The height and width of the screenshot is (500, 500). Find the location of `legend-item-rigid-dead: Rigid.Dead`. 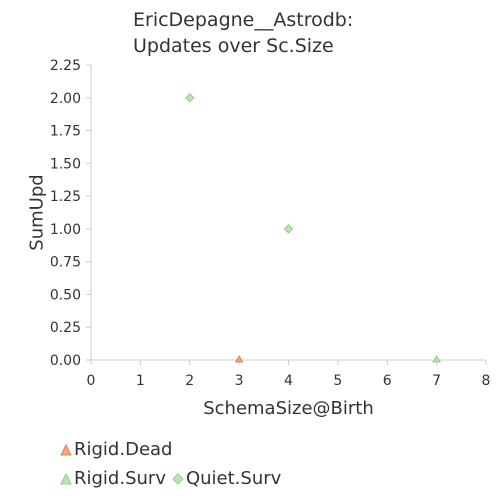

legend-item-rigid-dead: Rigid.Dead is located at coordinates (116, 449).